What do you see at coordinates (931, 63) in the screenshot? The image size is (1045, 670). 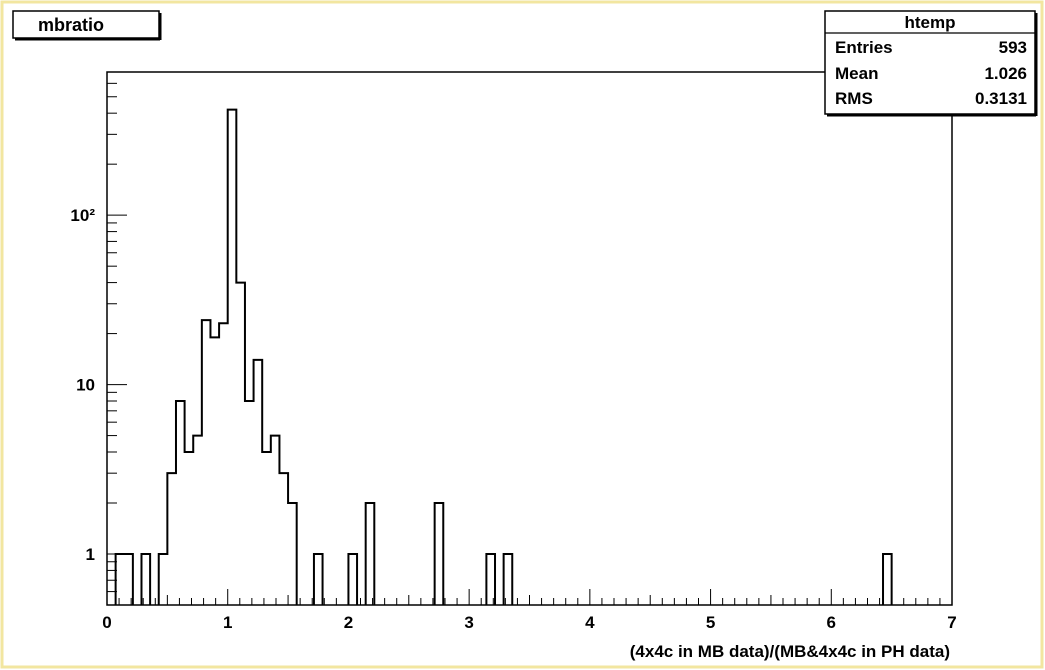 I see `stats-box: htemp Entries 593 Mean 1.026 RMS 0.3131` at bounding box center [931, 63].